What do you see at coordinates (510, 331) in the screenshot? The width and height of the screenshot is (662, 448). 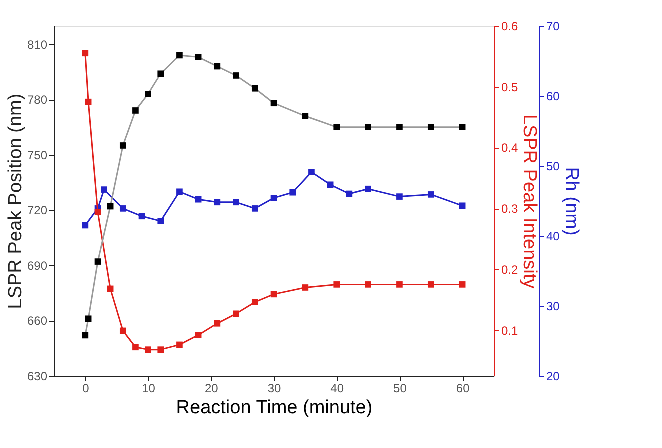 I see `y2-tick-label: 0.1` at bounding box center [510, 331].